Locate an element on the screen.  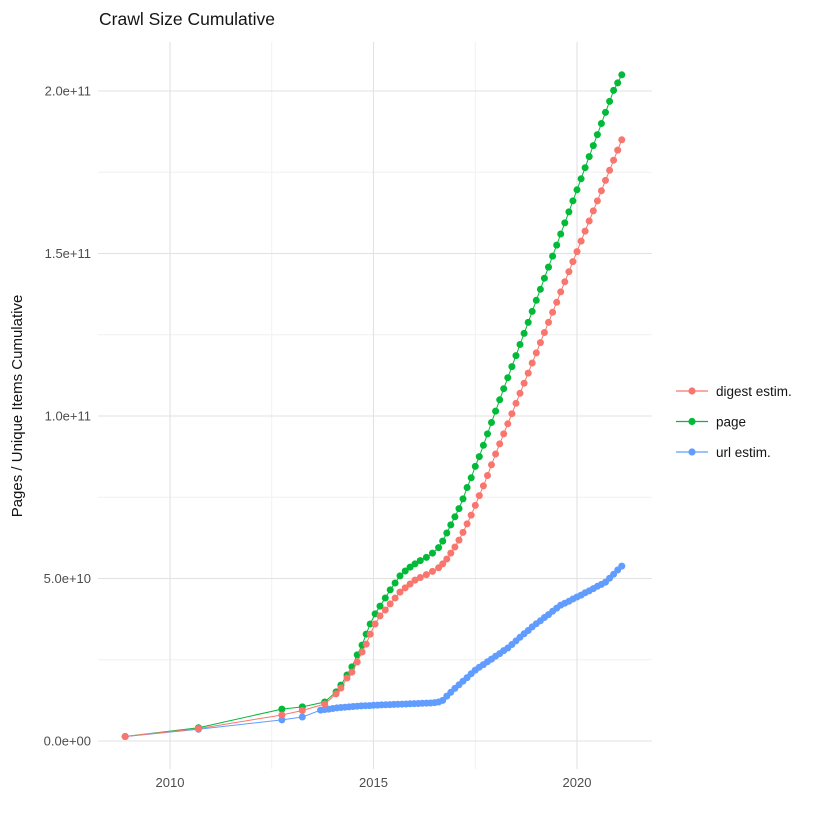
legend-entry-url-estim-: url estim. is located at coordinates (723, 452).